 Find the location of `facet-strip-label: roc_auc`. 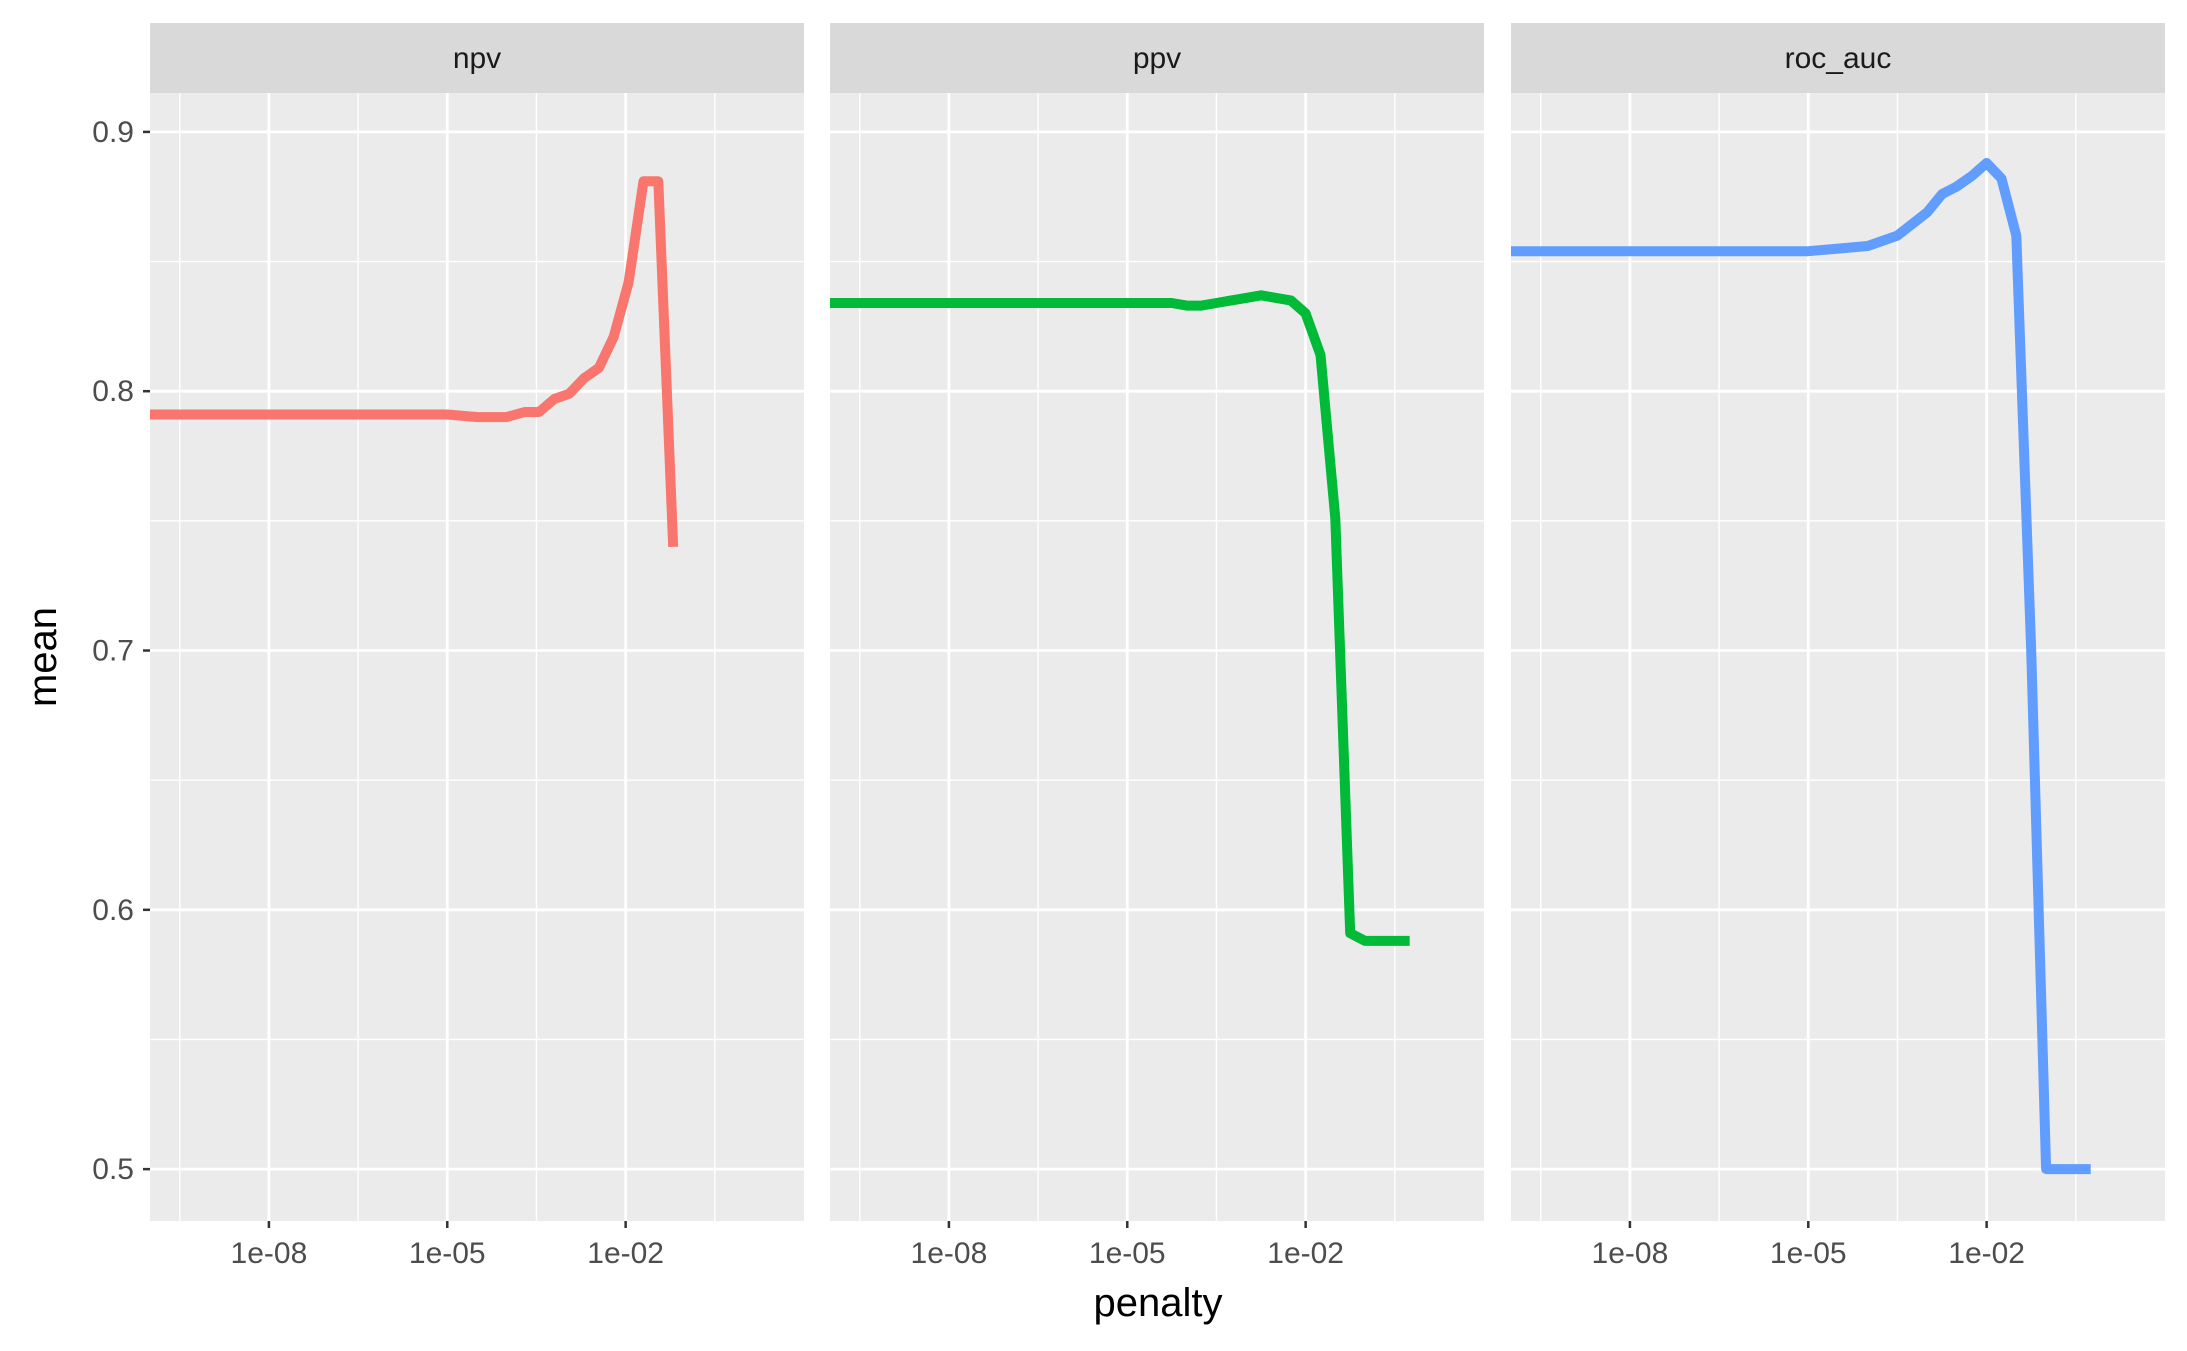

facet-strip-label: roc_auc is located at coordinates (1838, 58).